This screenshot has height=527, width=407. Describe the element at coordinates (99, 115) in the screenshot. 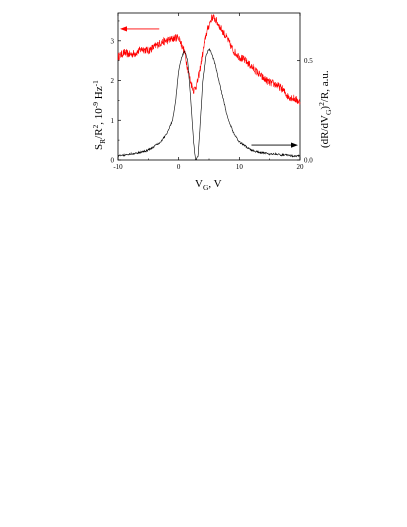

I see `left-y-axis-label: SR/R2, 10-9 Hz-1` at that location.